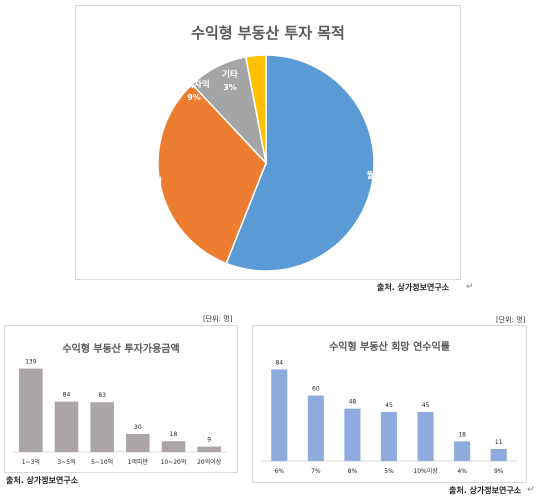 The height and width of the screenshot is (502, 540). I want to click on return-mark-top: ↵, so click(470, 287).